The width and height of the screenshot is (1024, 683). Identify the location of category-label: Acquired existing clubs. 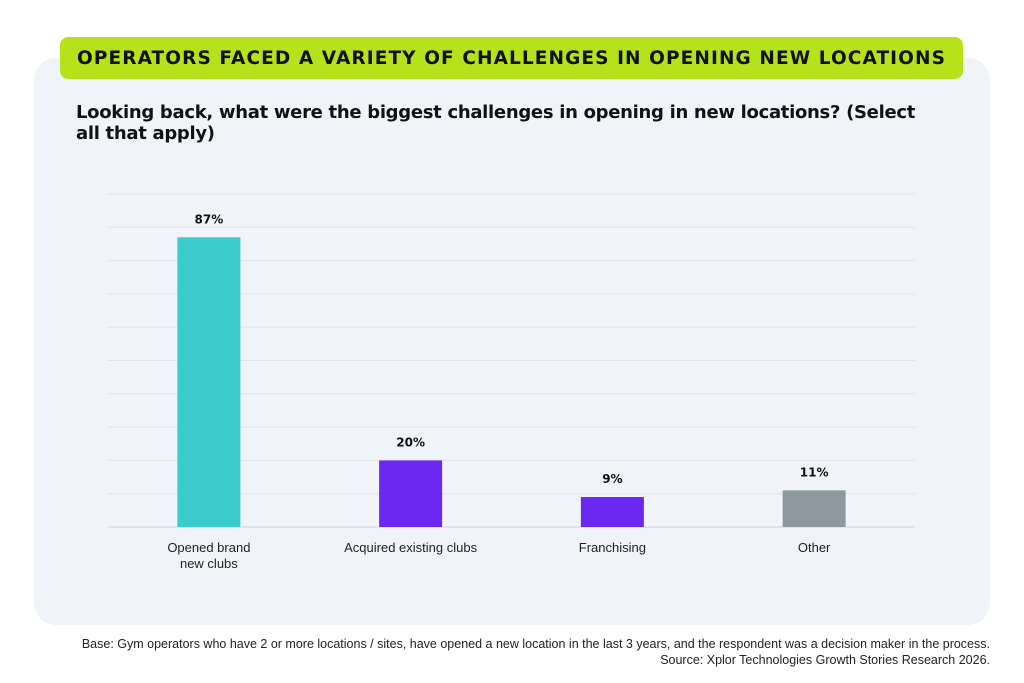
(410, 547).